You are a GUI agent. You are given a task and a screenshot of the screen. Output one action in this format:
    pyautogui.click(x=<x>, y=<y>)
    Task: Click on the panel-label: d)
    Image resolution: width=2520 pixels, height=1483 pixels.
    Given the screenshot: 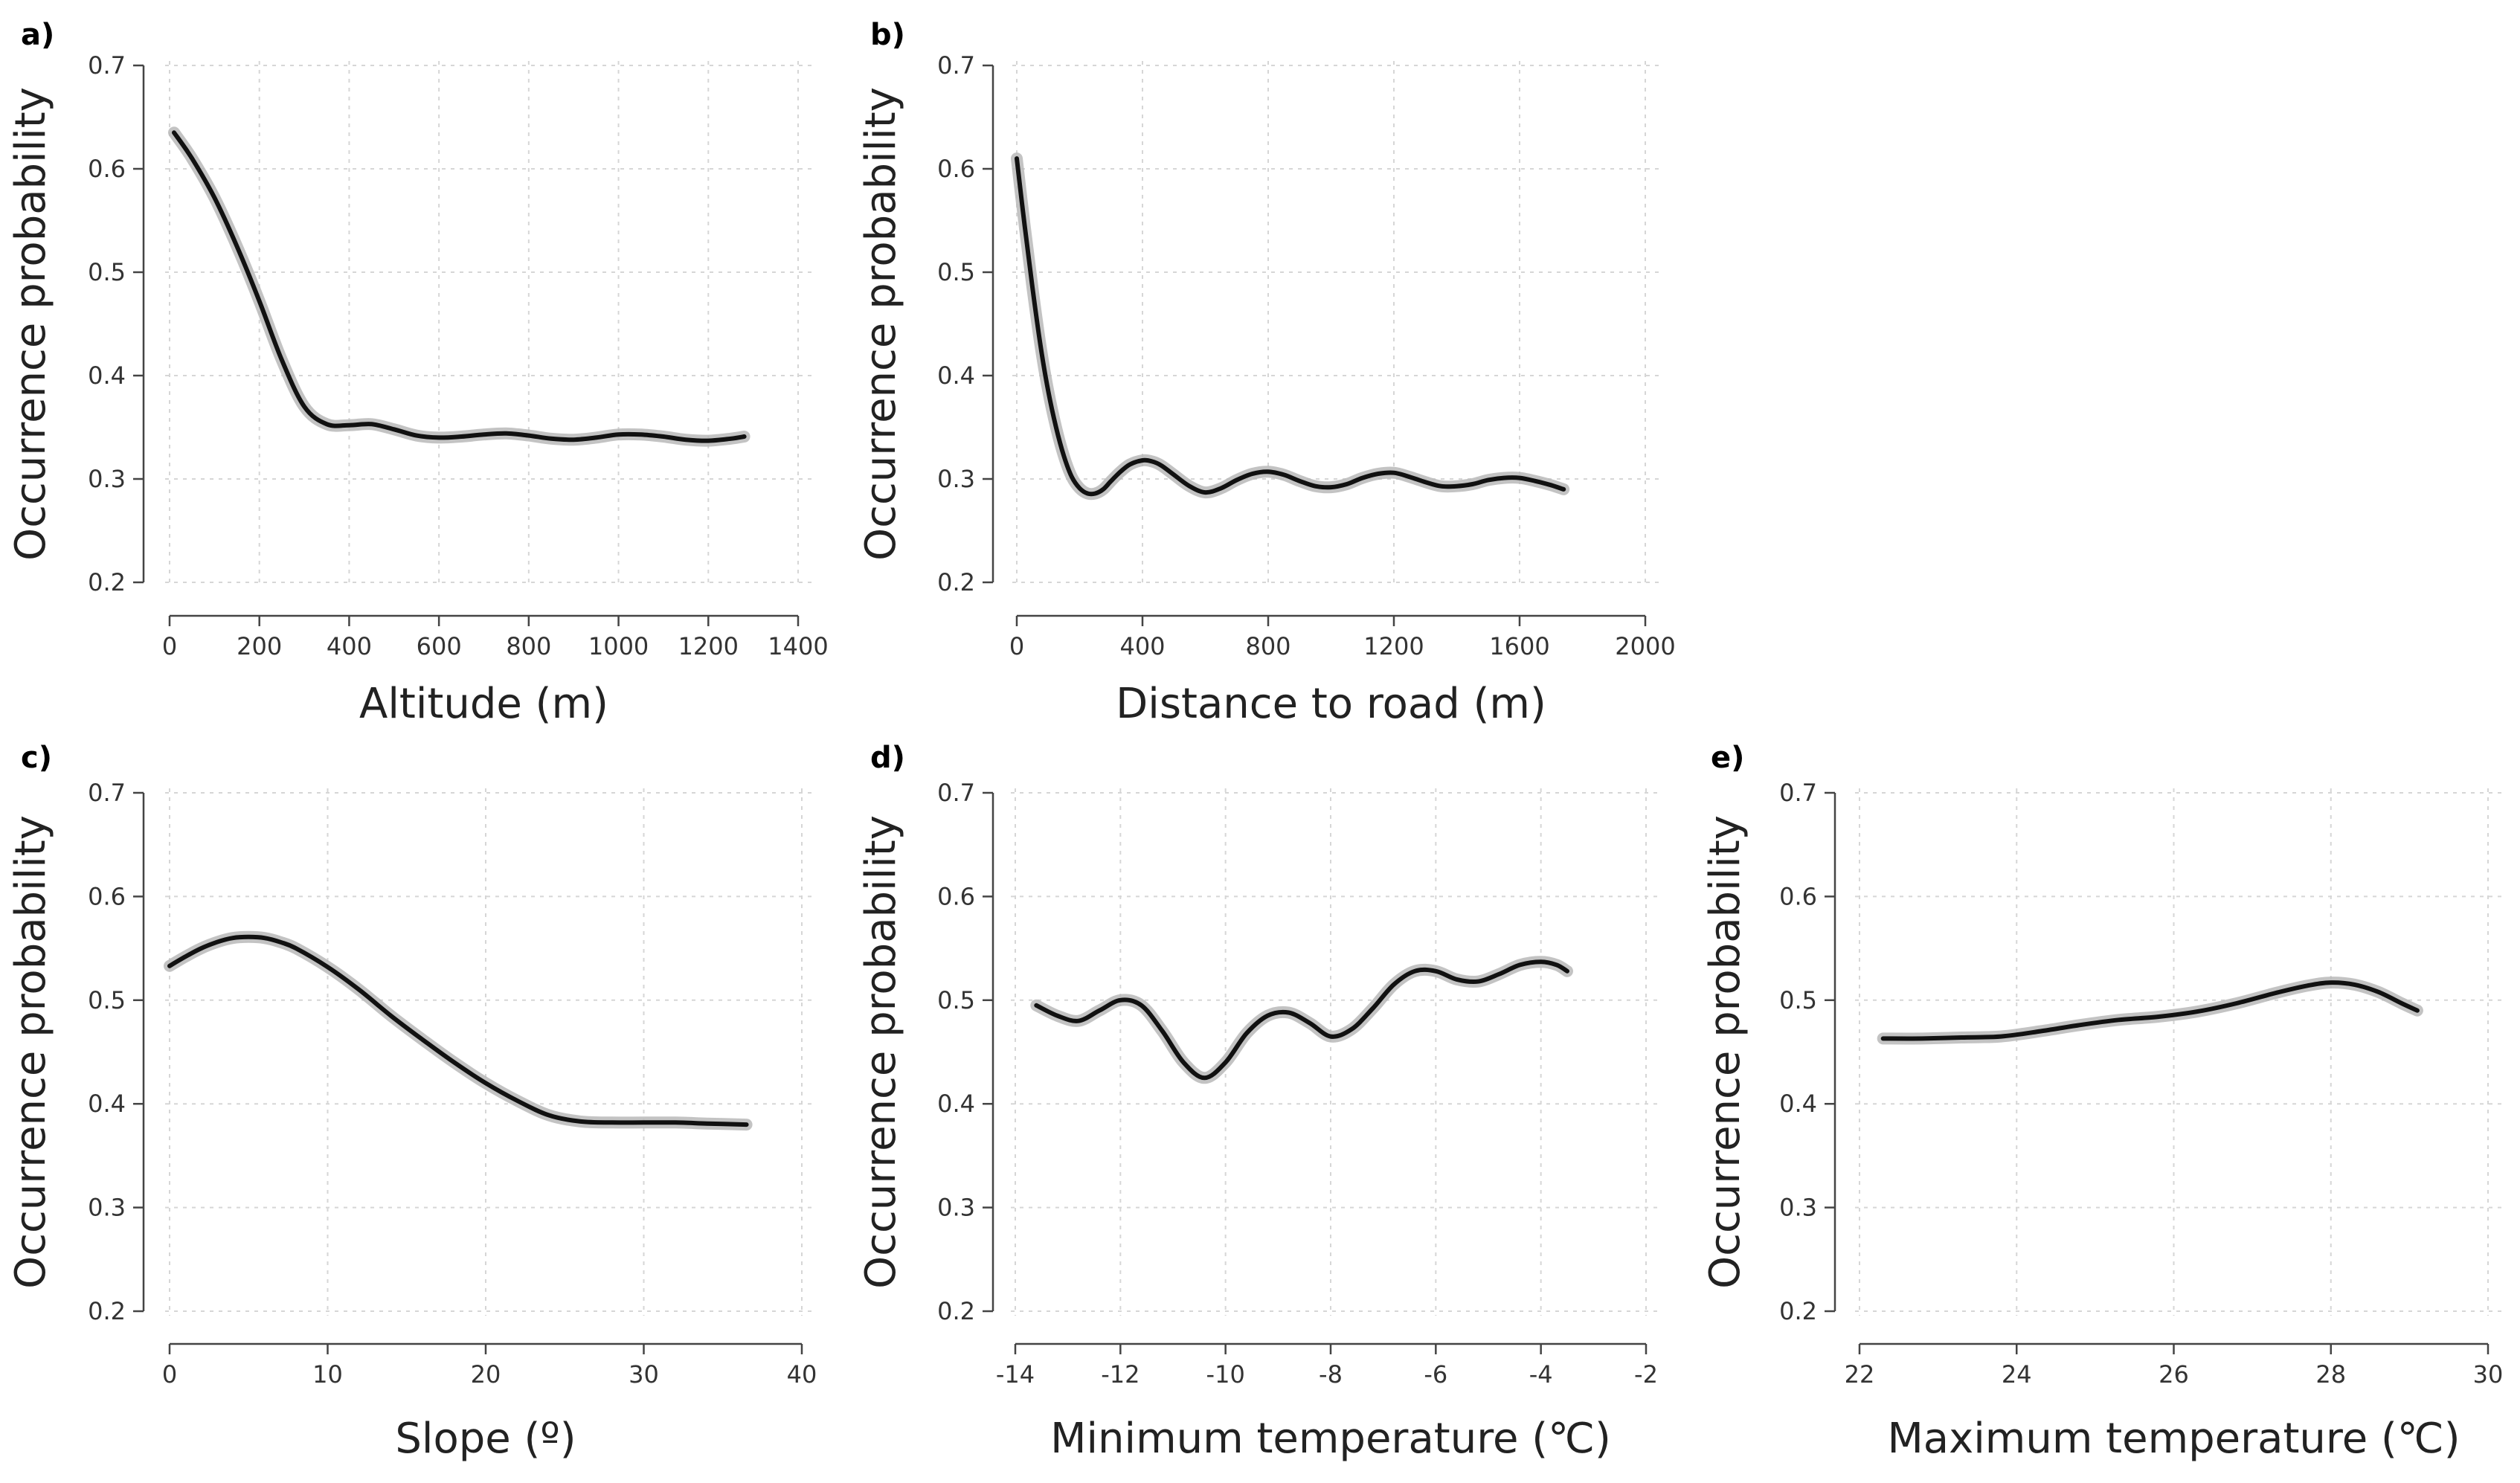 What is the action you would take?
    pyautogui.click(x=887, y=758)
    